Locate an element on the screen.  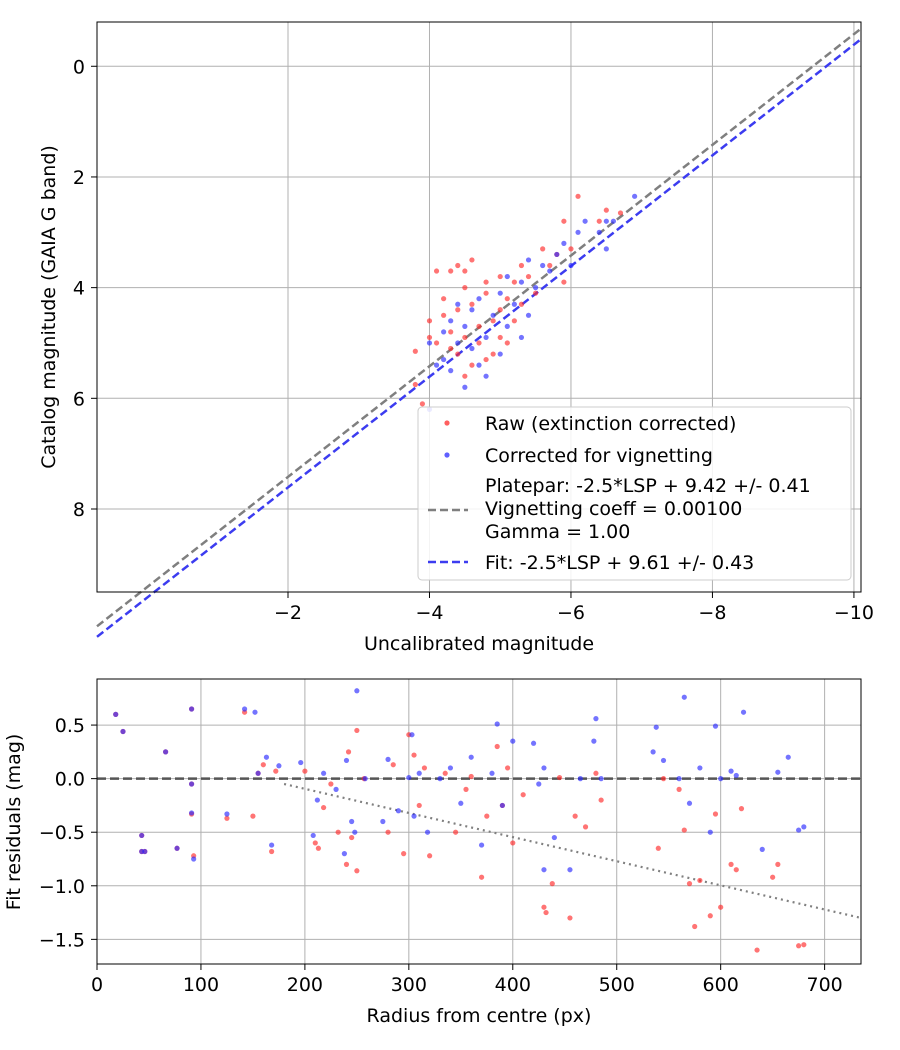
bottom-y-axis-label: Fit residuals (mag) is located at coordinates (14, 822).